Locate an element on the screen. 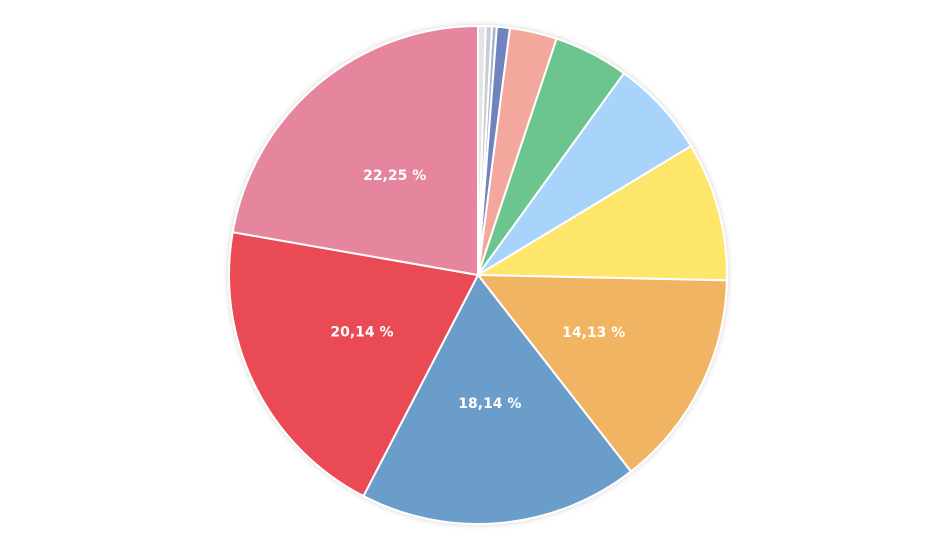 The height and width of the screenshot is (560, 946). slice-label: 22,25 % is located at coordinates (394, 176).